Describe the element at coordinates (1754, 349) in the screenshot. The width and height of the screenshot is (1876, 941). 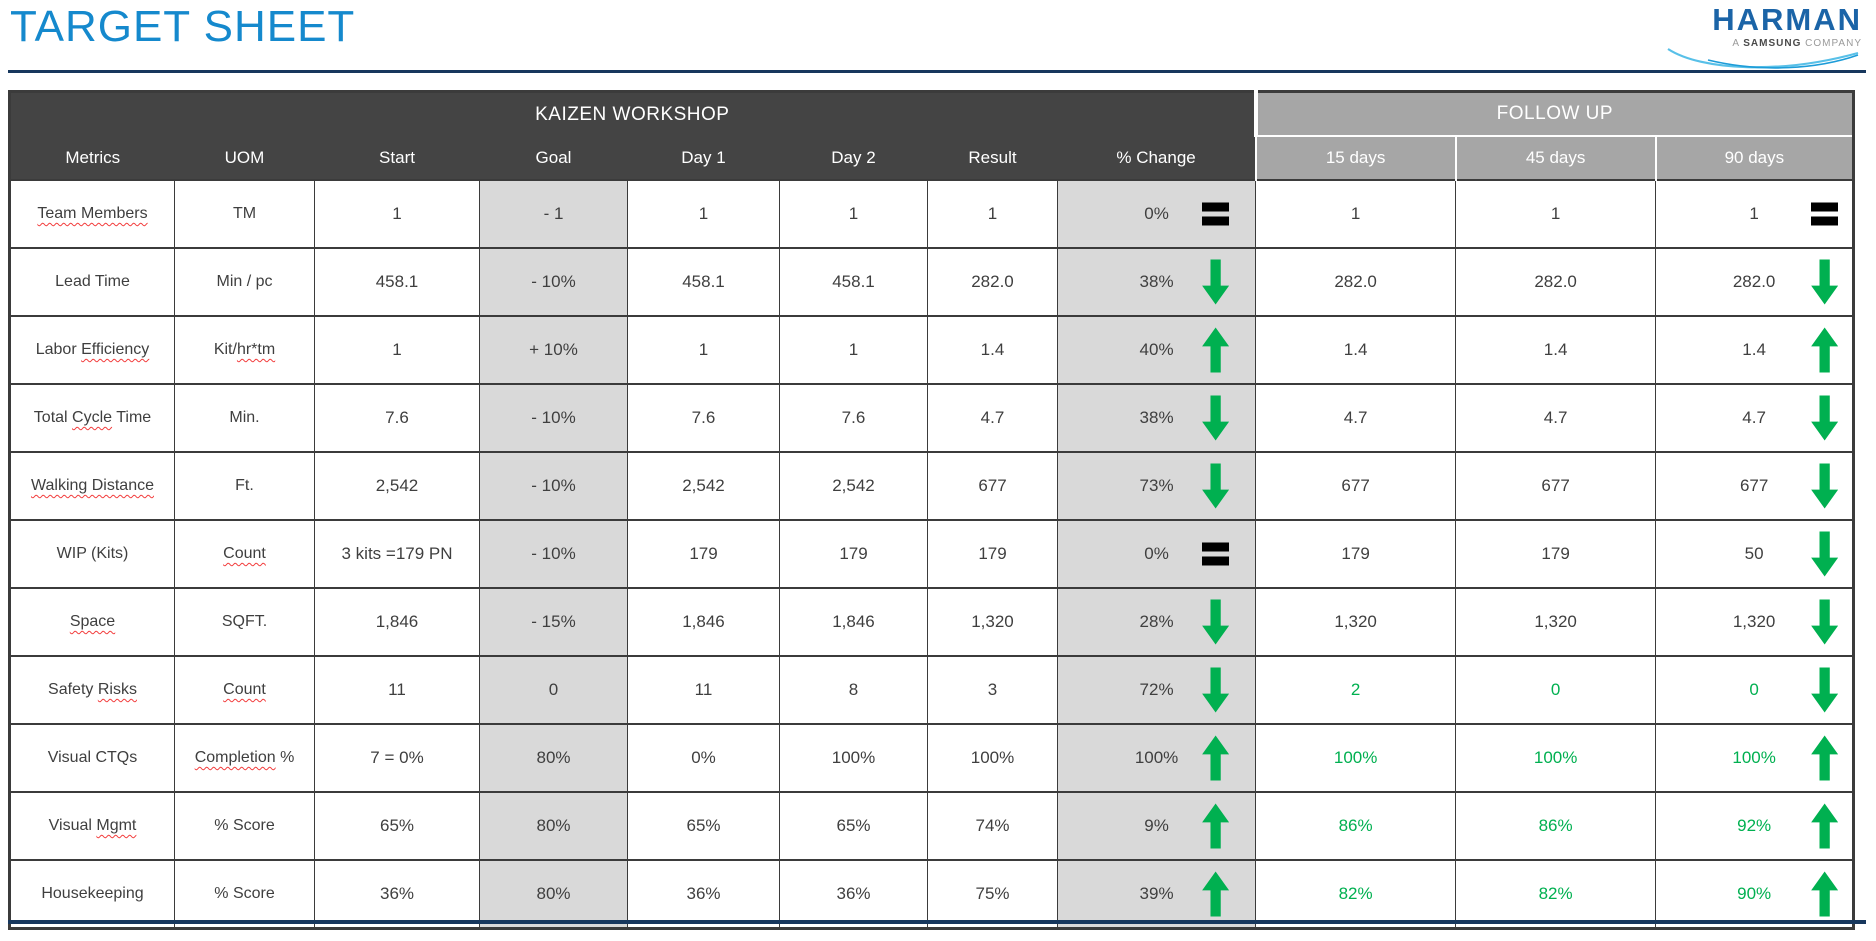
I see `followup-90-value: 1.4` at that location.